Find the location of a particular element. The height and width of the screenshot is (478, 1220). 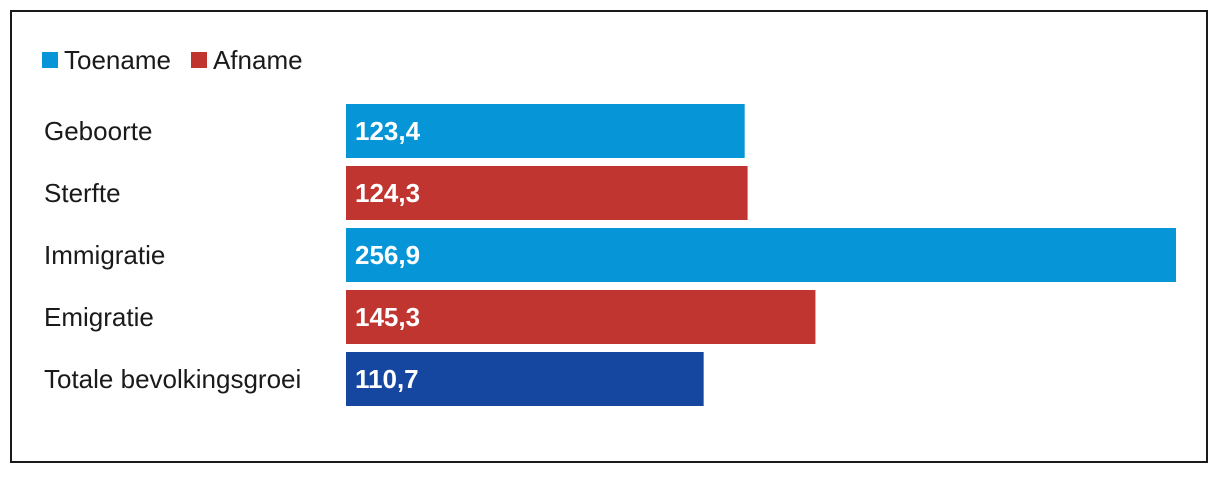

legend-label-toename: Toename is located at coordinates (117, 59).